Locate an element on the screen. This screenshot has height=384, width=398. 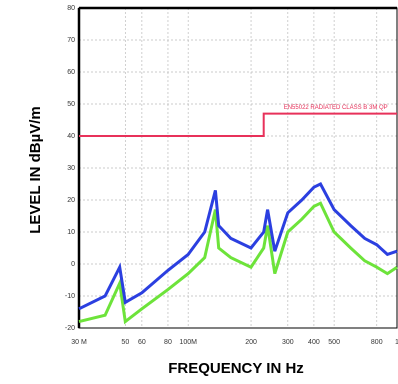
x-tick-label: 800 is located at coordinates (377, 342).